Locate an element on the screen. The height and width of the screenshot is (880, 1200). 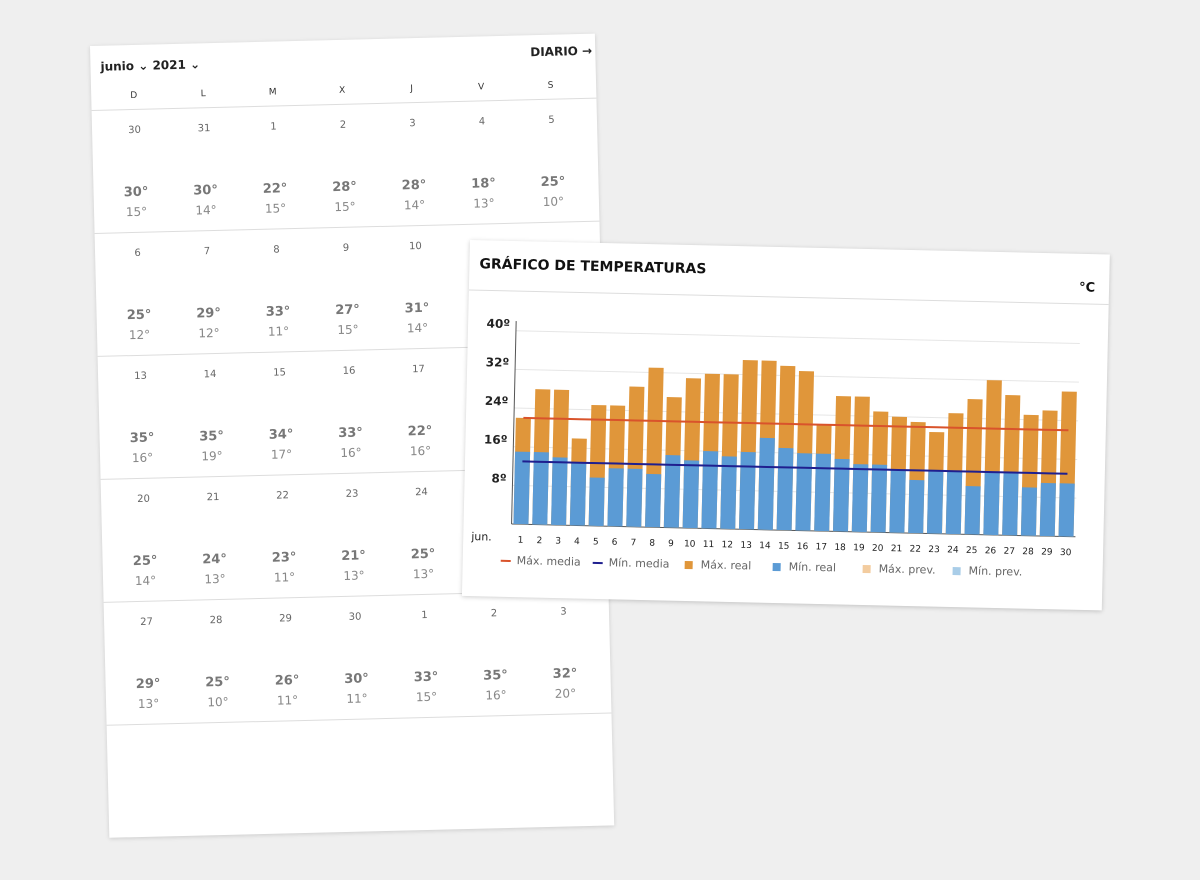
max-temp: 23° is located at coordinates (284, 558).